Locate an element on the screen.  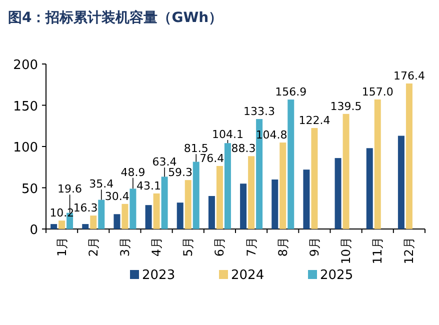
data-label: 19.6 is located at coordinates (70, 189).